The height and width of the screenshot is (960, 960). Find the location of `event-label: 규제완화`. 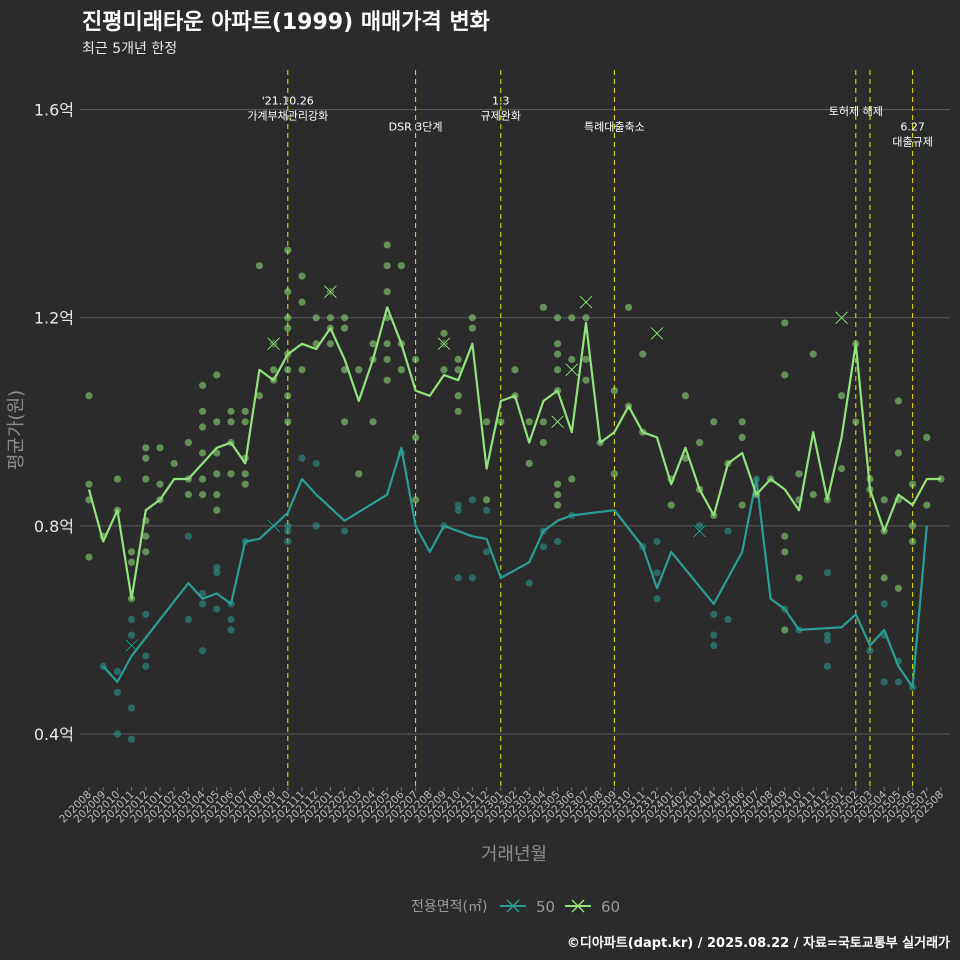

event-label: 규제완화 is located at coordinates (501, 115).